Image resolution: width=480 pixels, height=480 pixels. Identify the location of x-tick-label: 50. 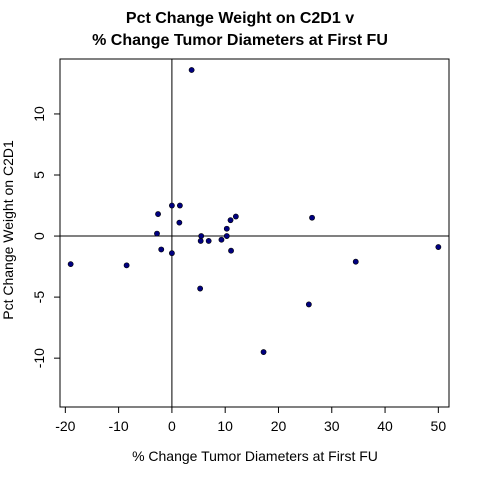
(439, 426).